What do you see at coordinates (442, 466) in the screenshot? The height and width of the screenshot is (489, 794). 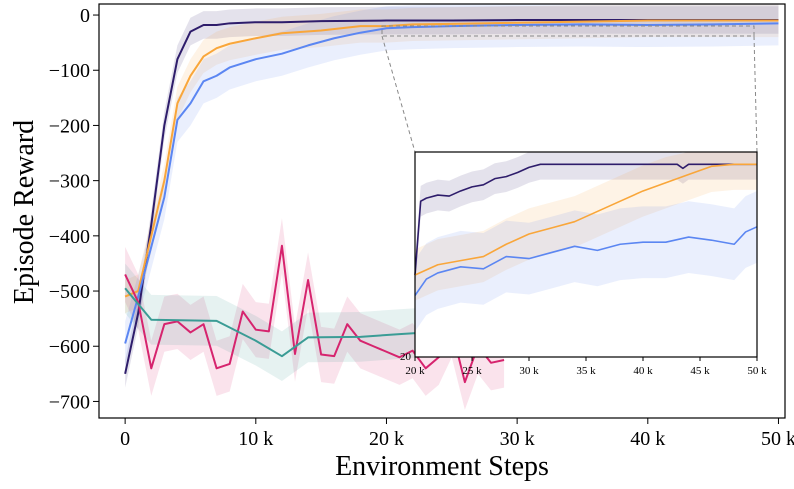 I see `x-axis-label: Environment Steps` at bounding box center [442, 466].